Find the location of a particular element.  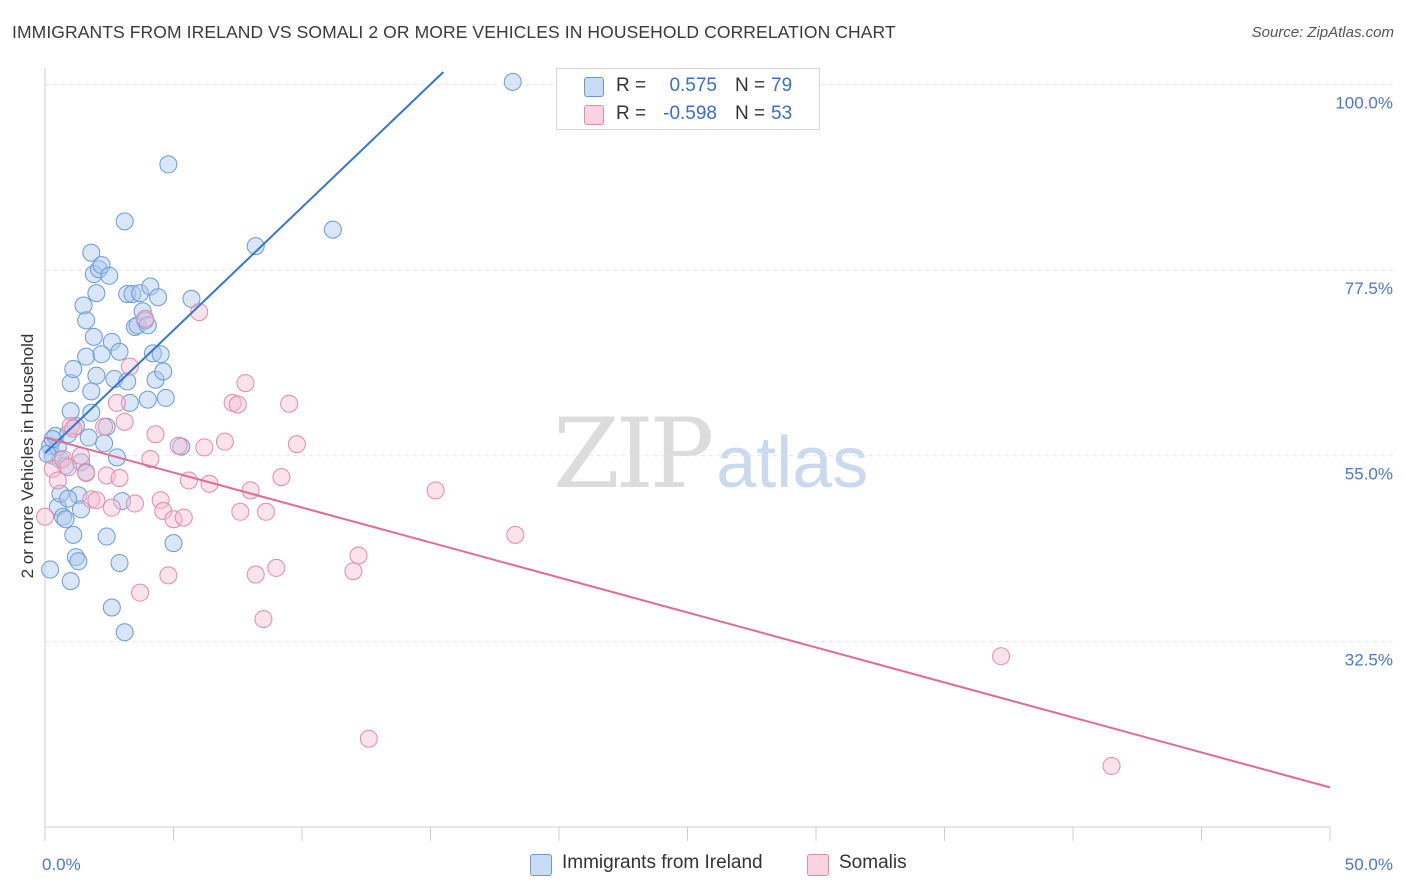

legend-r-value: -0.598 is located at coordinates (690, 113).